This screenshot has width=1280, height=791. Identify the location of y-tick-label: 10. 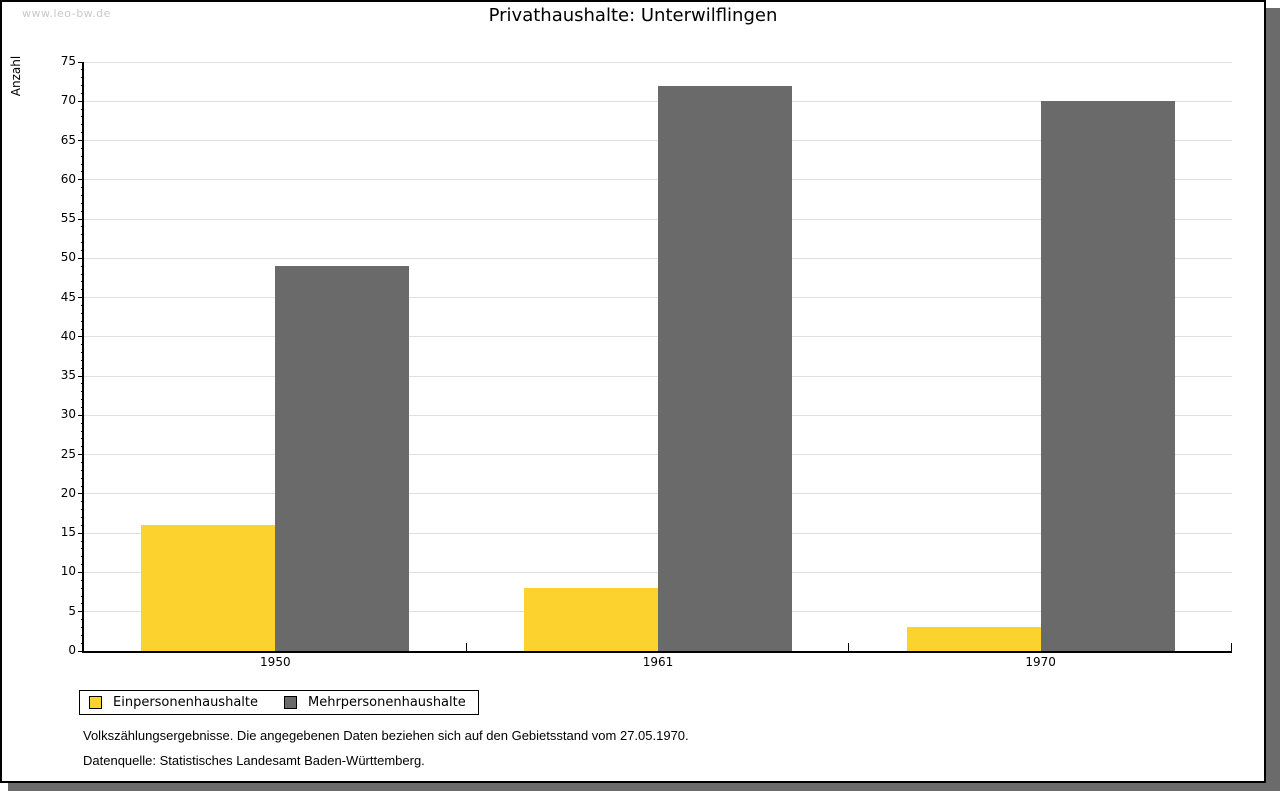
(68, 571).